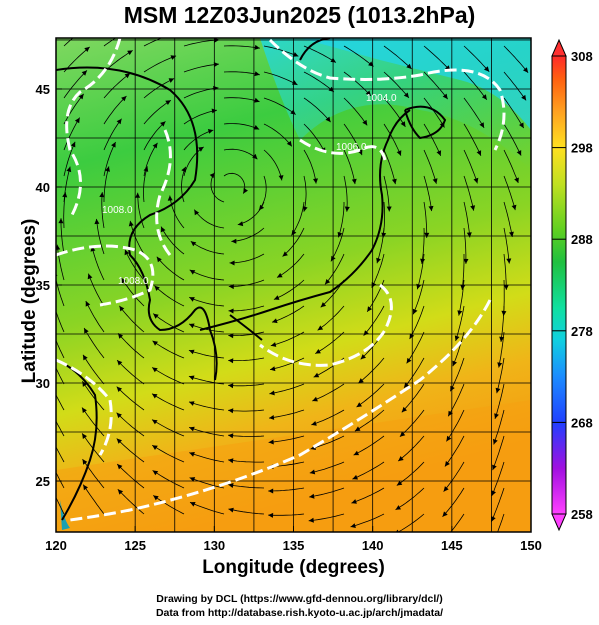  What do you see at coordinates (582, 514) in the screenshot?
I see `colorbar-tick-label: 258` at bounding box center [582, 514].